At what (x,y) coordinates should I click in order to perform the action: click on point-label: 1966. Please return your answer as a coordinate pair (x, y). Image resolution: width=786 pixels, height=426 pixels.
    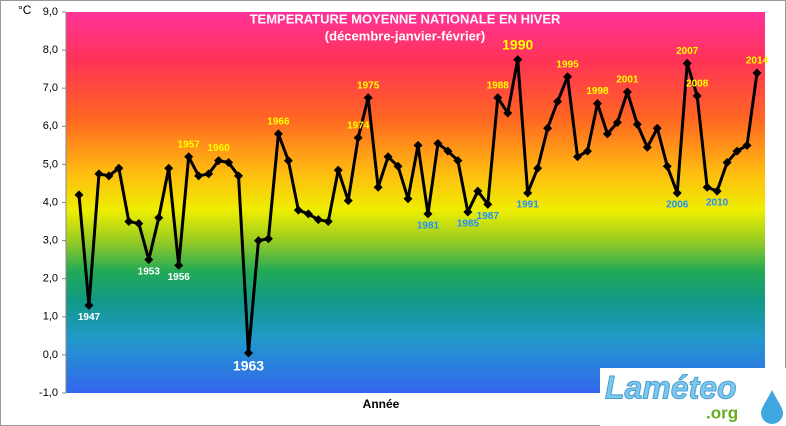
    Looking at the image, I should click on (278, 122).